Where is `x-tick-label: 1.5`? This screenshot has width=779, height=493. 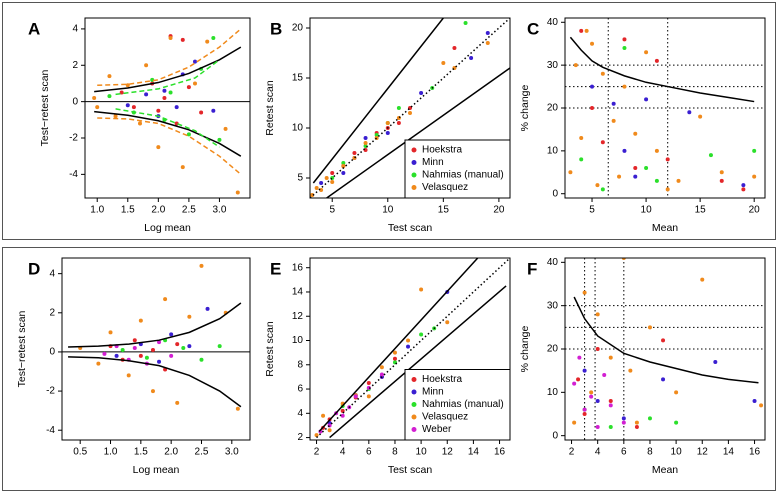 x-tick-label: 1.5 is located at coordinates (141, 452).